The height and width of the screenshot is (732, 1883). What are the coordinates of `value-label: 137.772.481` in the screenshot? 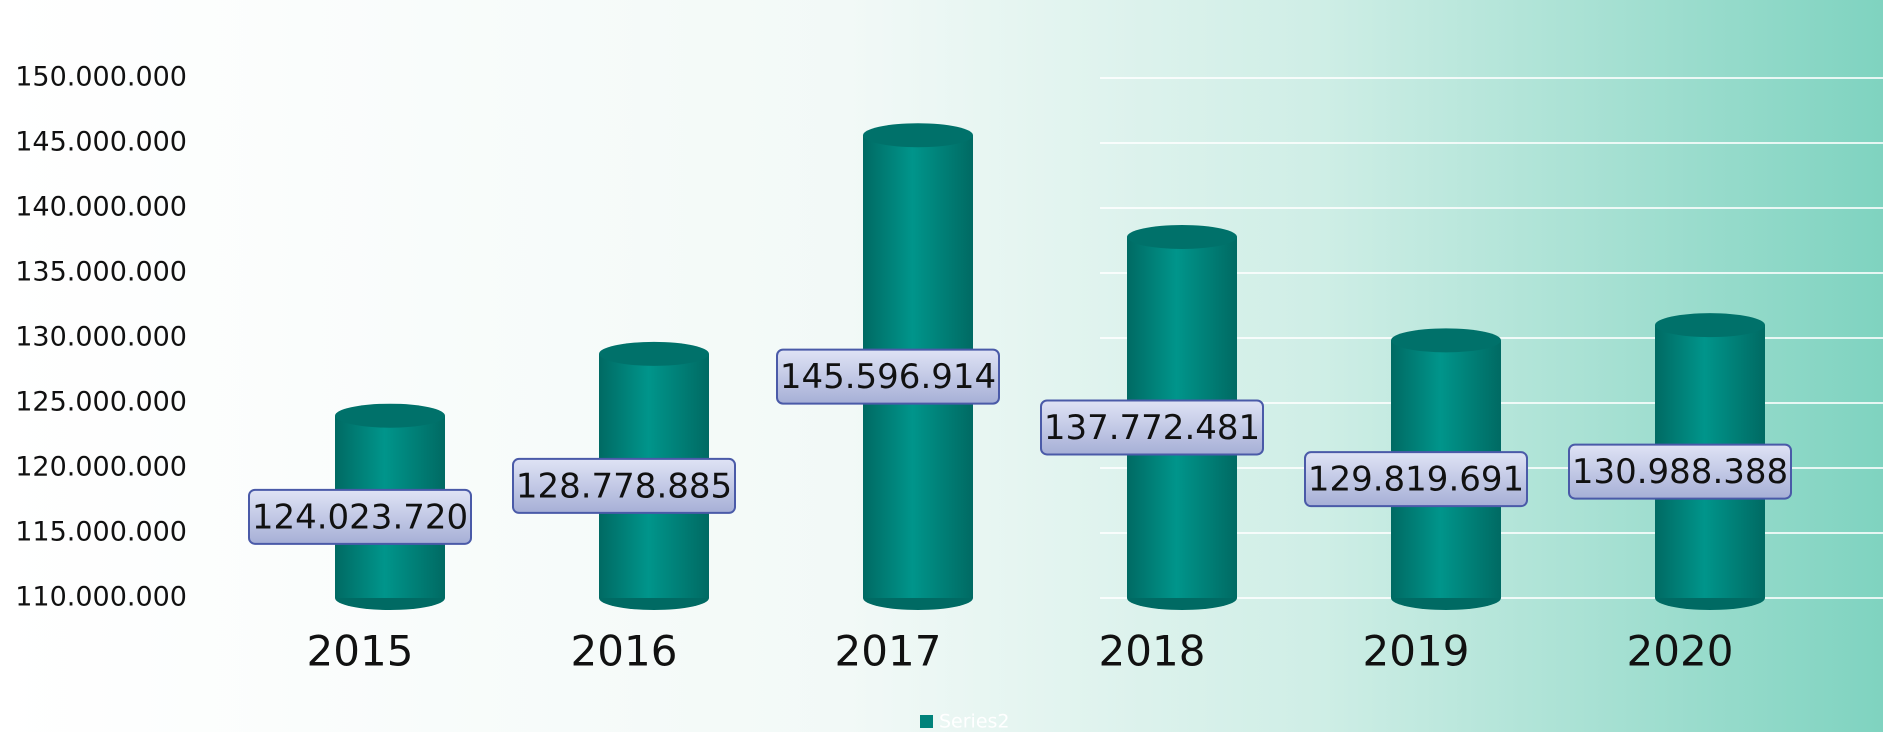 It's located at (1152, 428).